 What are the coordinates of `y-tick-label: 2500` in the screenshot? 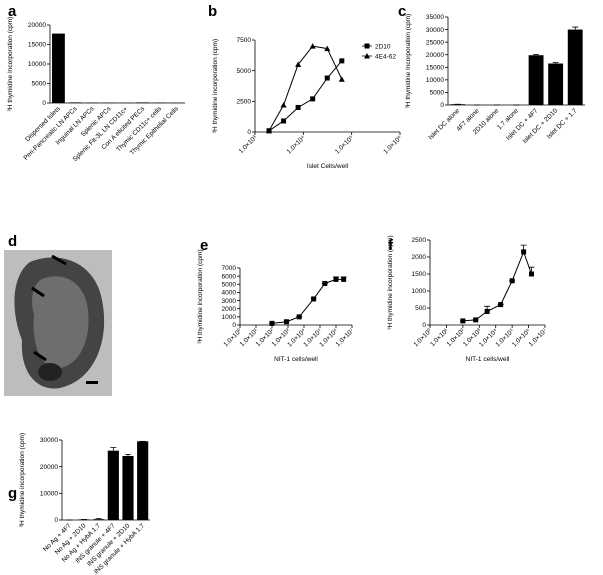 It's located at (244, 102).